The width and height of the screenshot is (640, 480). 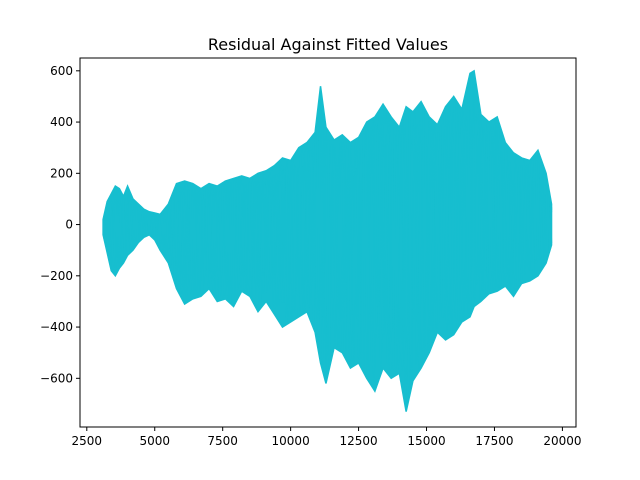 What do you see at coordinates (61, 71) in the screenshot?
I see `y-tick-label-600: 600` at bounding box center [61, 71].